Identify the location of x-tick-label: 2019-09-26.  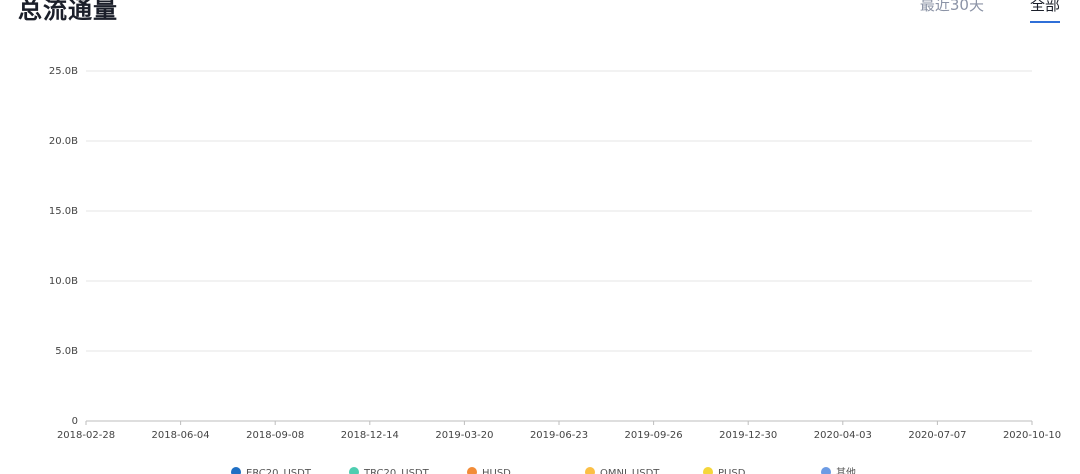
(654, 435).